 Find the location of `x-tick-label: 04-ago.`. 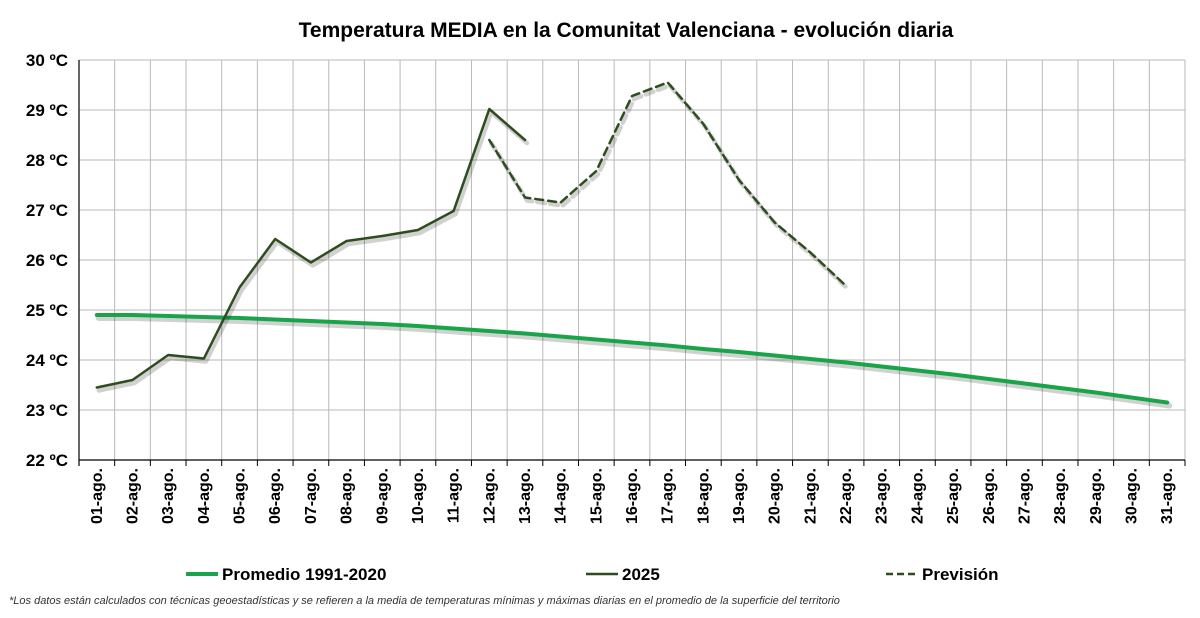

x-tick-label: 04-ago. is located at coordinates (204, 496).